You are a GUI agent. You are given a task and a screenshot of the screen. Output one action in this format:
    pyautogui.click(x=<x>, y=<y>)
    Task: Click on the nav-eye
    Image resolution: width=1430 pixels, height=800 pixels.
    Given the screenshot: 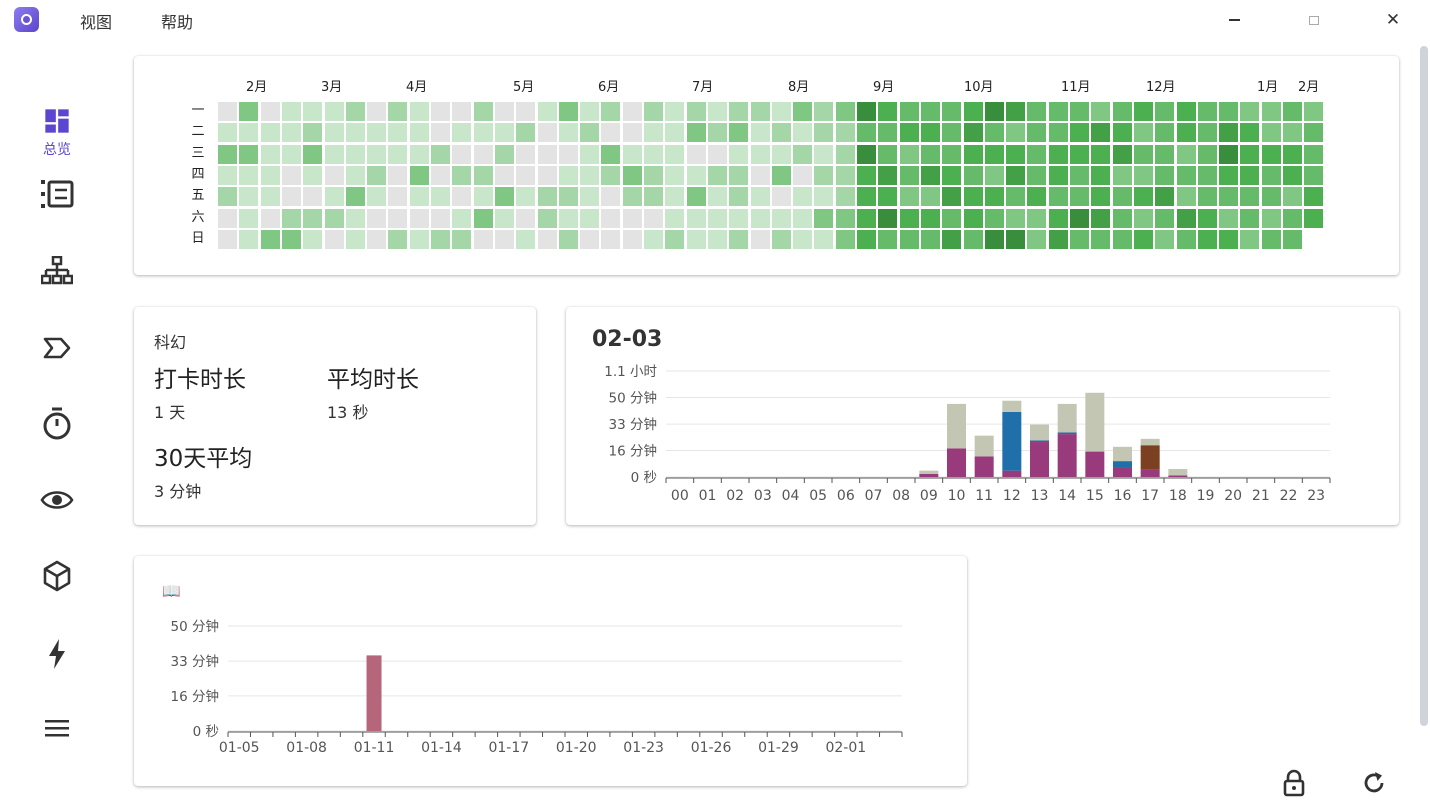 What is the action you would take?
    pyautogui.click(x=57, y=500)
    